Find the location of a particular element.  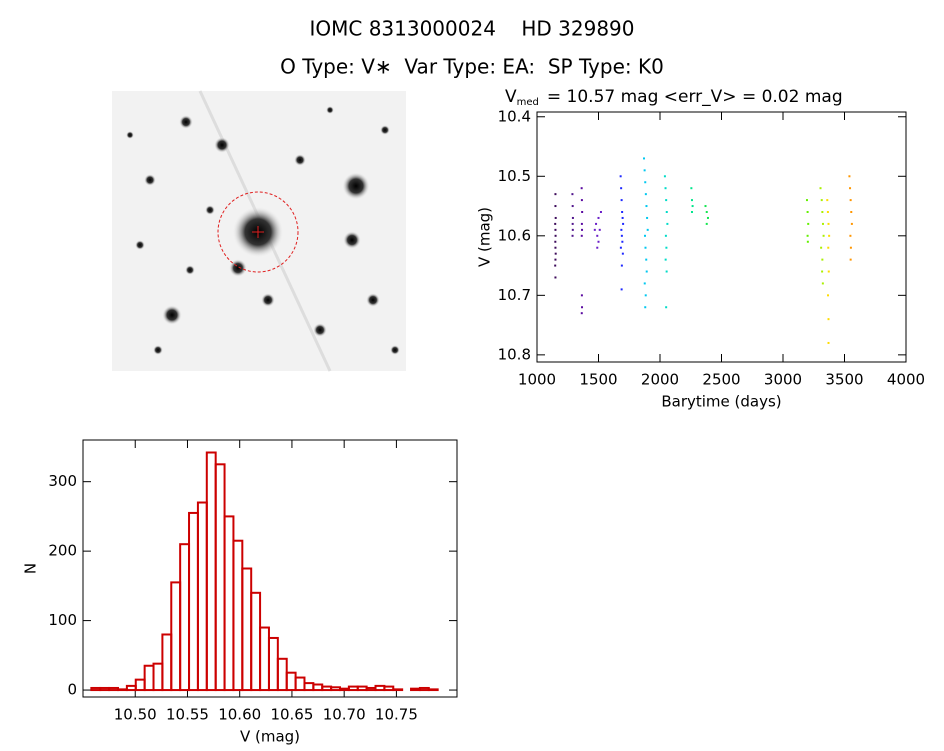

x-tick-label: 2500 is located at coordinates (721, 380).